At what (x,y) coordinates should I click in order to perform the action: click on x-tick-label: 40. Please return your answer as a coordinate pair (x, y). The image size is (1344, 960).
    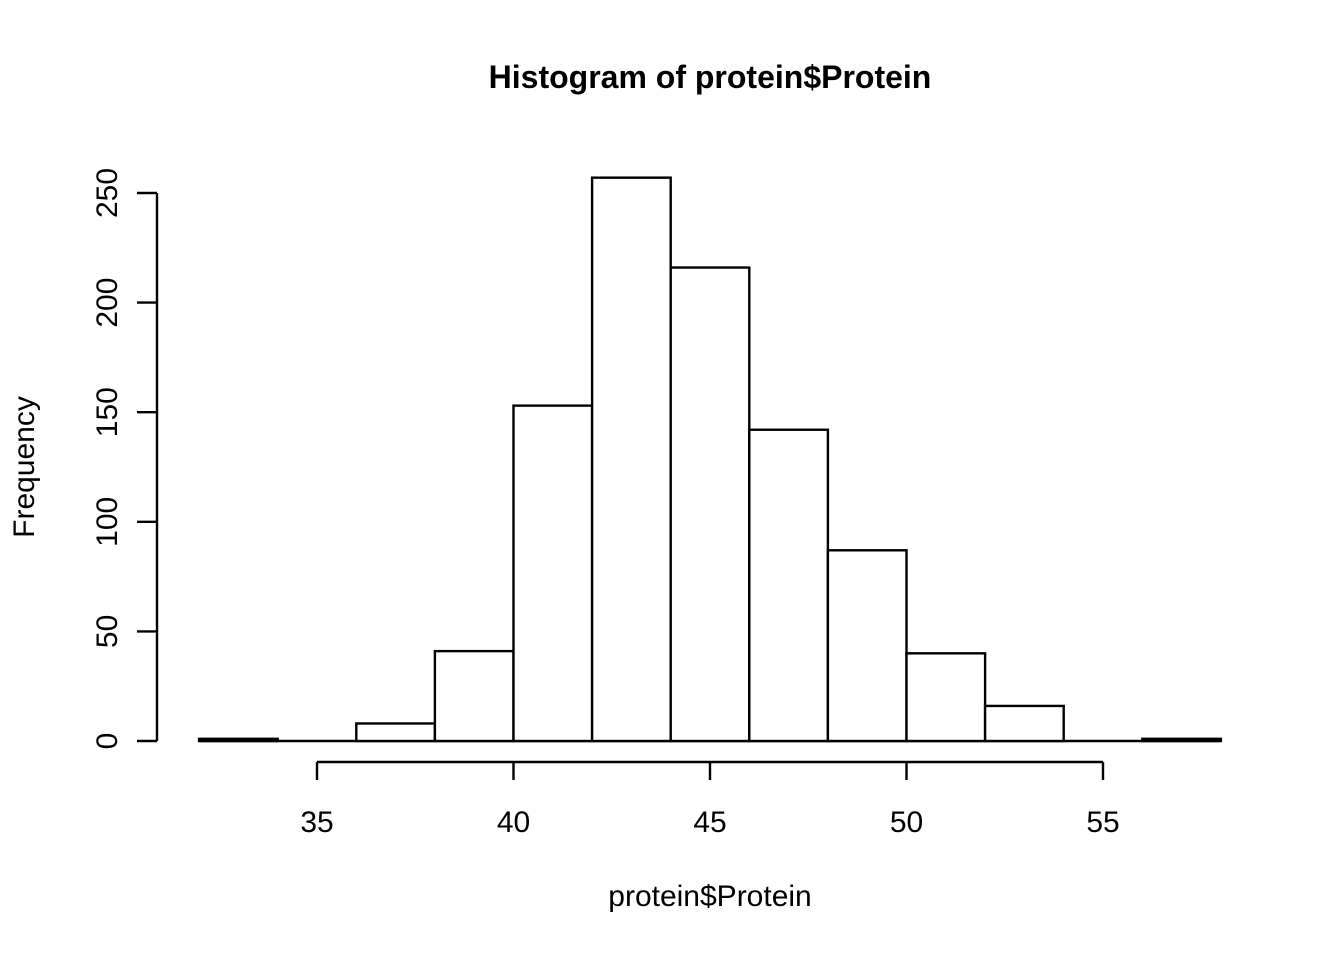
    Looking at the image, I should click on (513, 822).